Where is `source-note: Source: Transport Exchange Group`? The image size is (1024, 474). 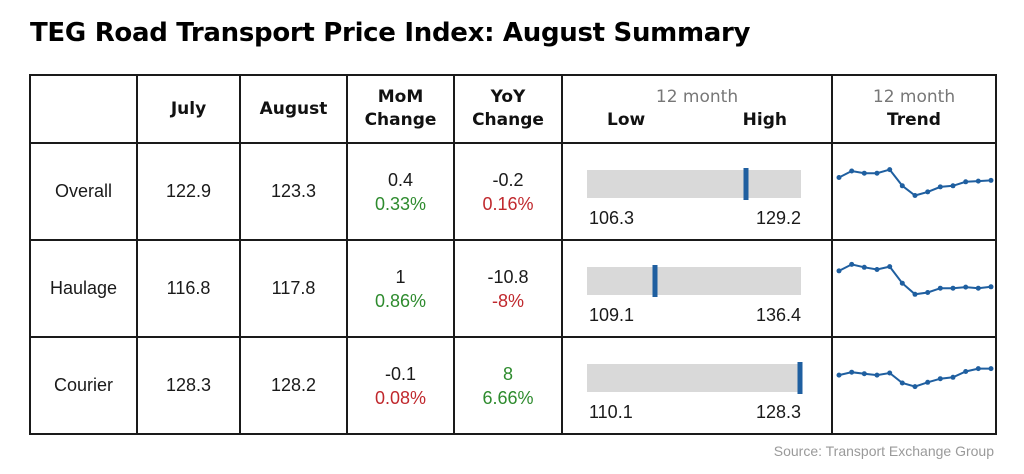
source-note: Source: Transport Exchange Group is located at coordinates (883, 451).